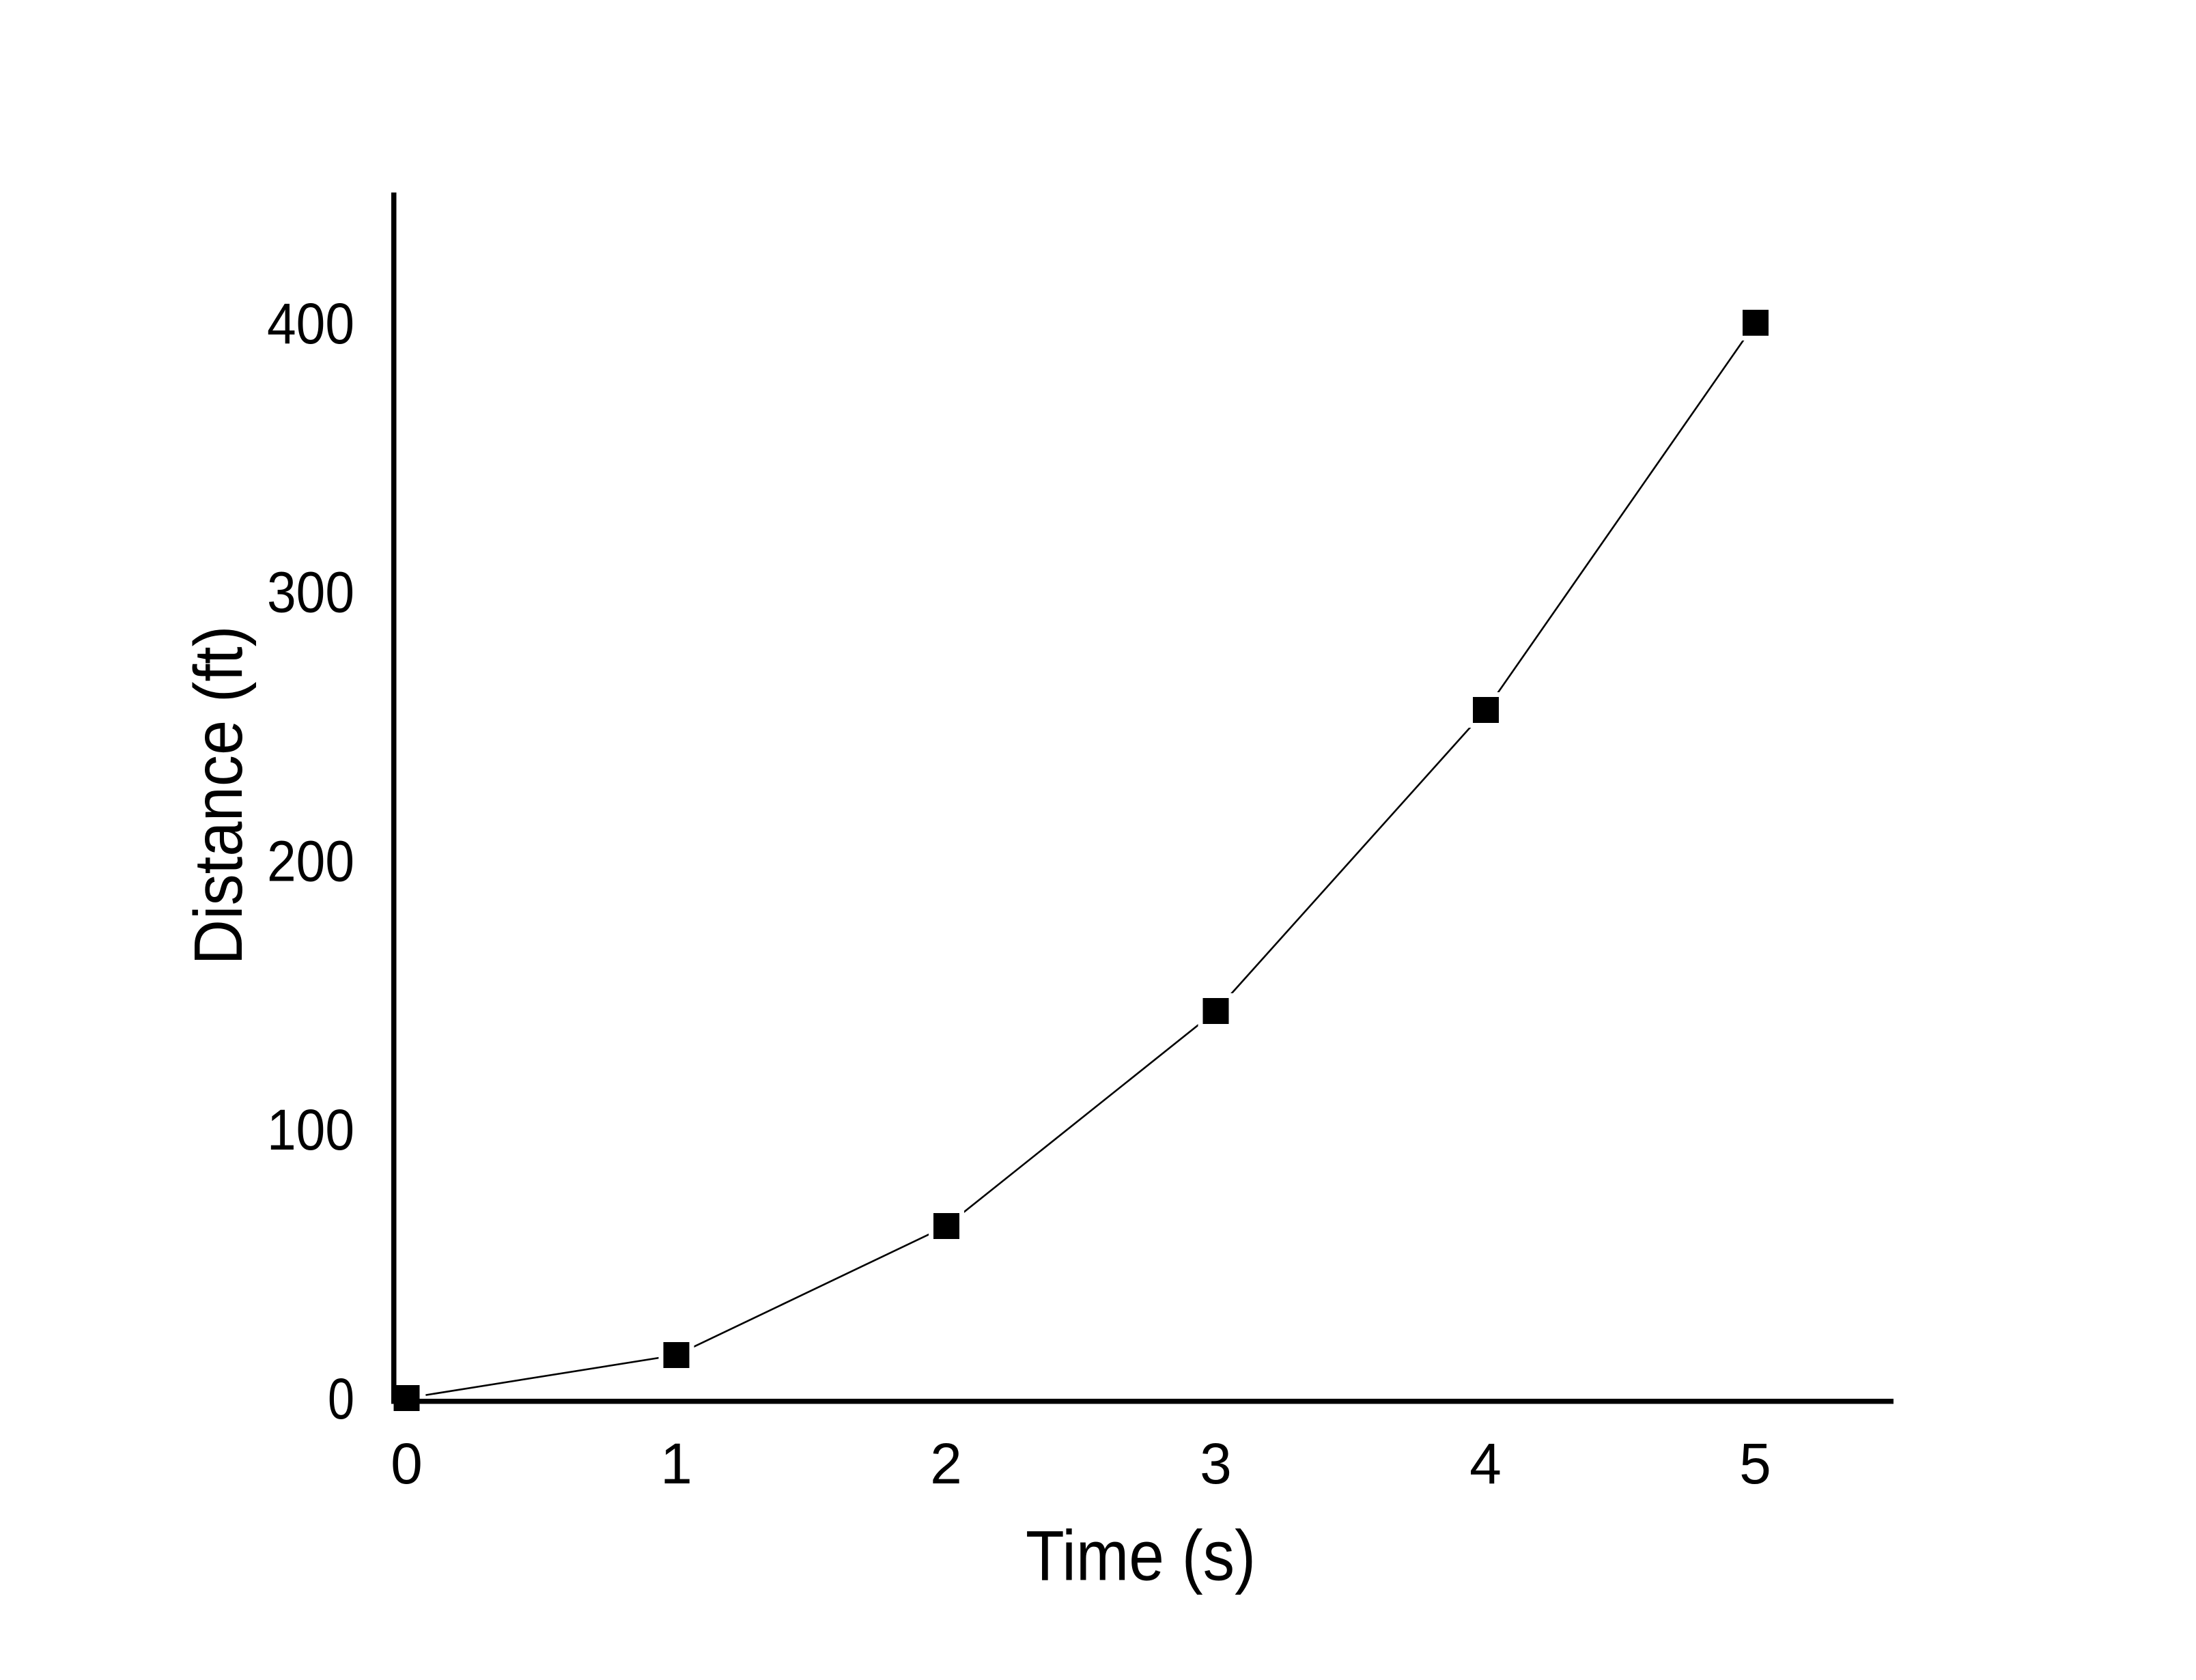 The width and height of the screenshot is (2196, 1680). I want to click on svg-text: 200, so click(310, 861).